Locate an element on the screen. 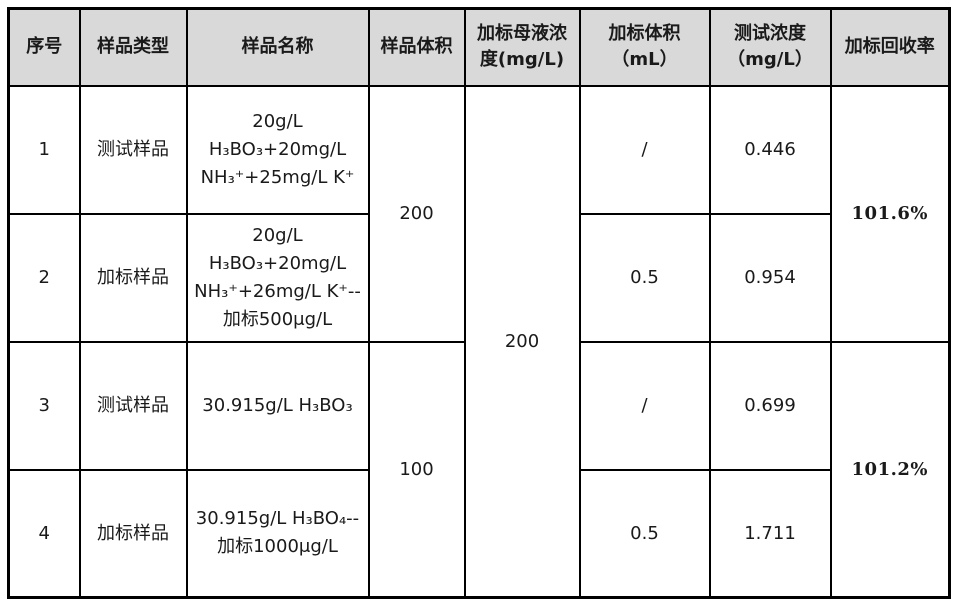  header-line: 测试浓度 is located at coordinates (770, 34).